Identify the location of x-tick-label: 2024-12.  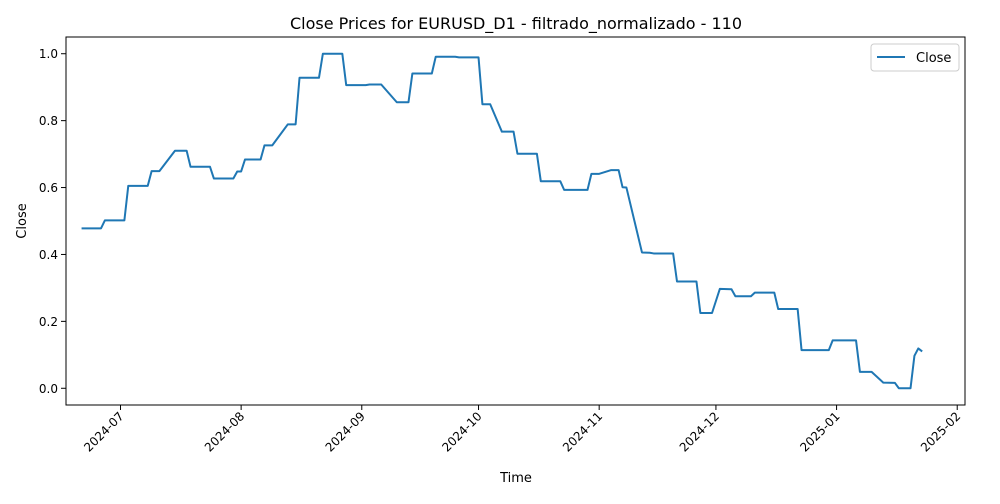
(699, 431).